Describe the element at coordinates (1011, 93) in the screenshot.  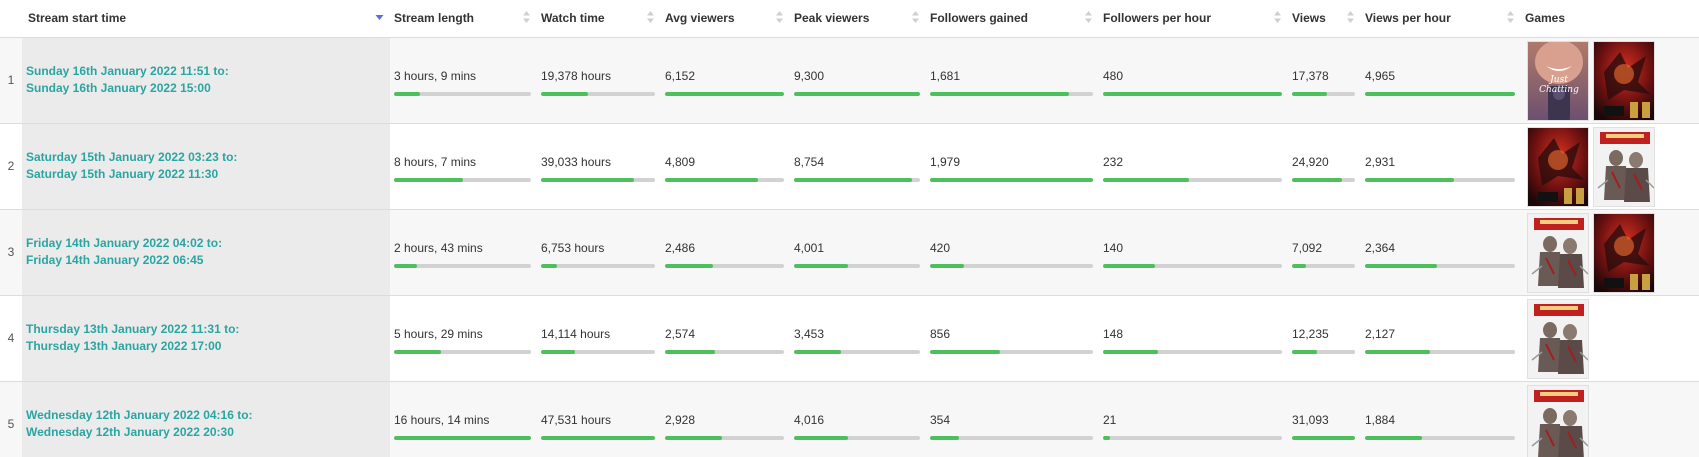
I see `followers-gained-bar` at that location.